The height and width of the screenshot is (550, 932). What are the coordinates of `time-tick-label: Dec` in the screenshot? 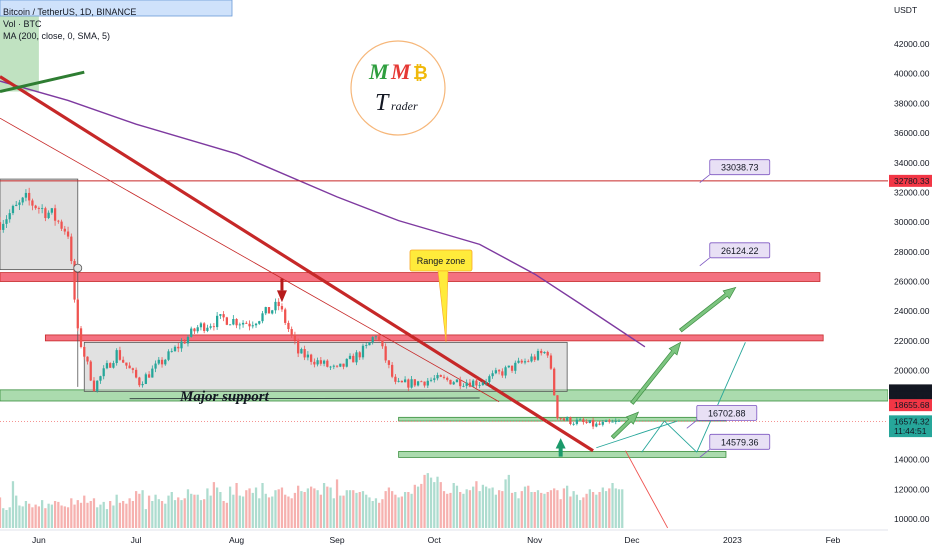 It's located at (632, 540).